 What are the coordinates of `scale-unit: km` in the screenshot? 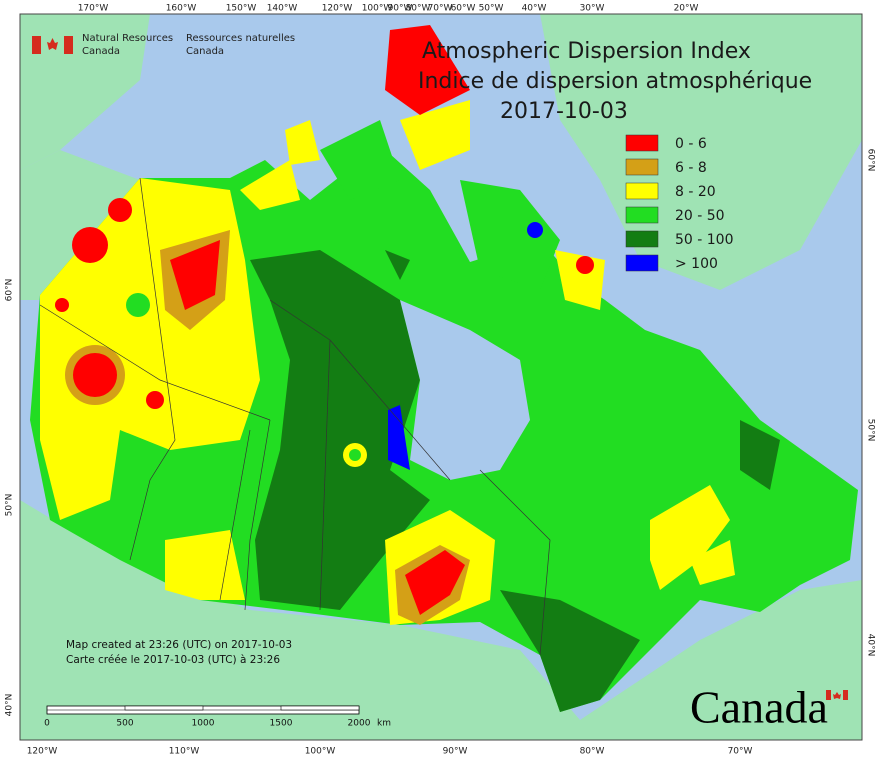 It's located at (384, 724).